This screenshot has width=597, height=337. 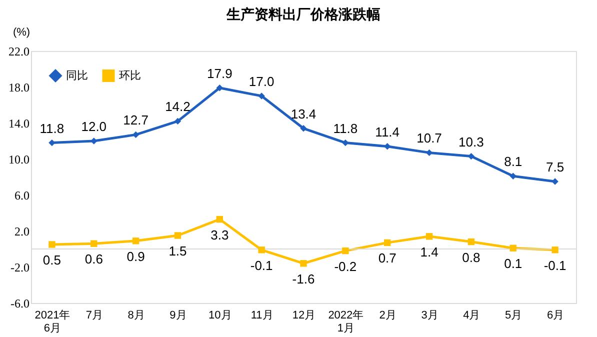 What do you see at coordinates (20, 267) in the screenshot?
I see `y-tick-label: -2.0` at bounding box center [20, 267].